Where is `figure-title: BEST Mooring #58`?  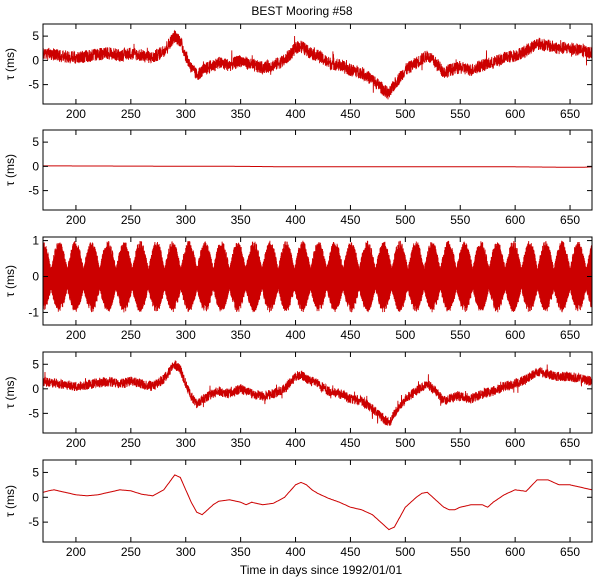 figure-title: BEST Mooring #58 is located at coordinates (301, 11).